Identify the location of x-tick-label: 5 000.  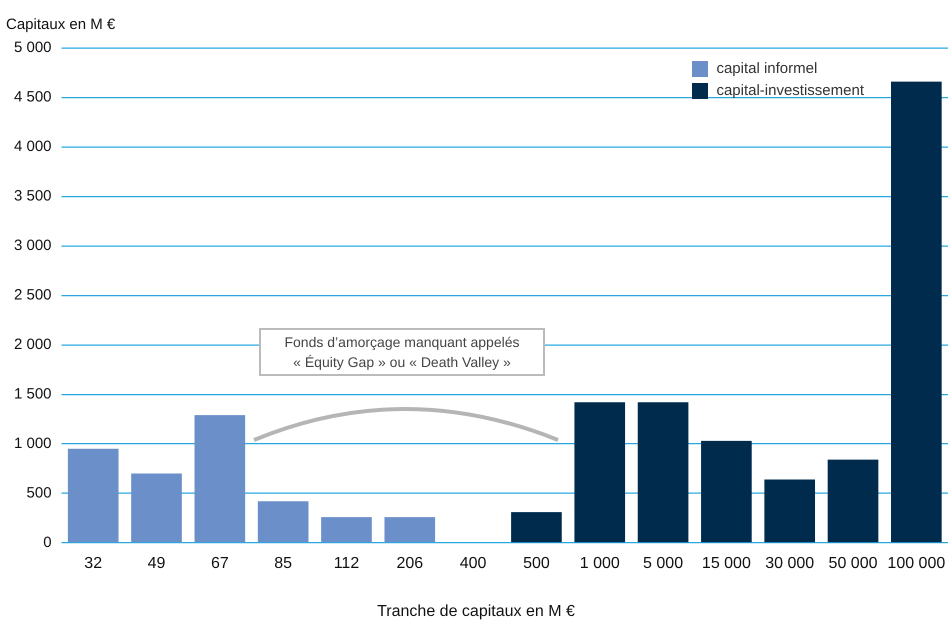
(663, 563).